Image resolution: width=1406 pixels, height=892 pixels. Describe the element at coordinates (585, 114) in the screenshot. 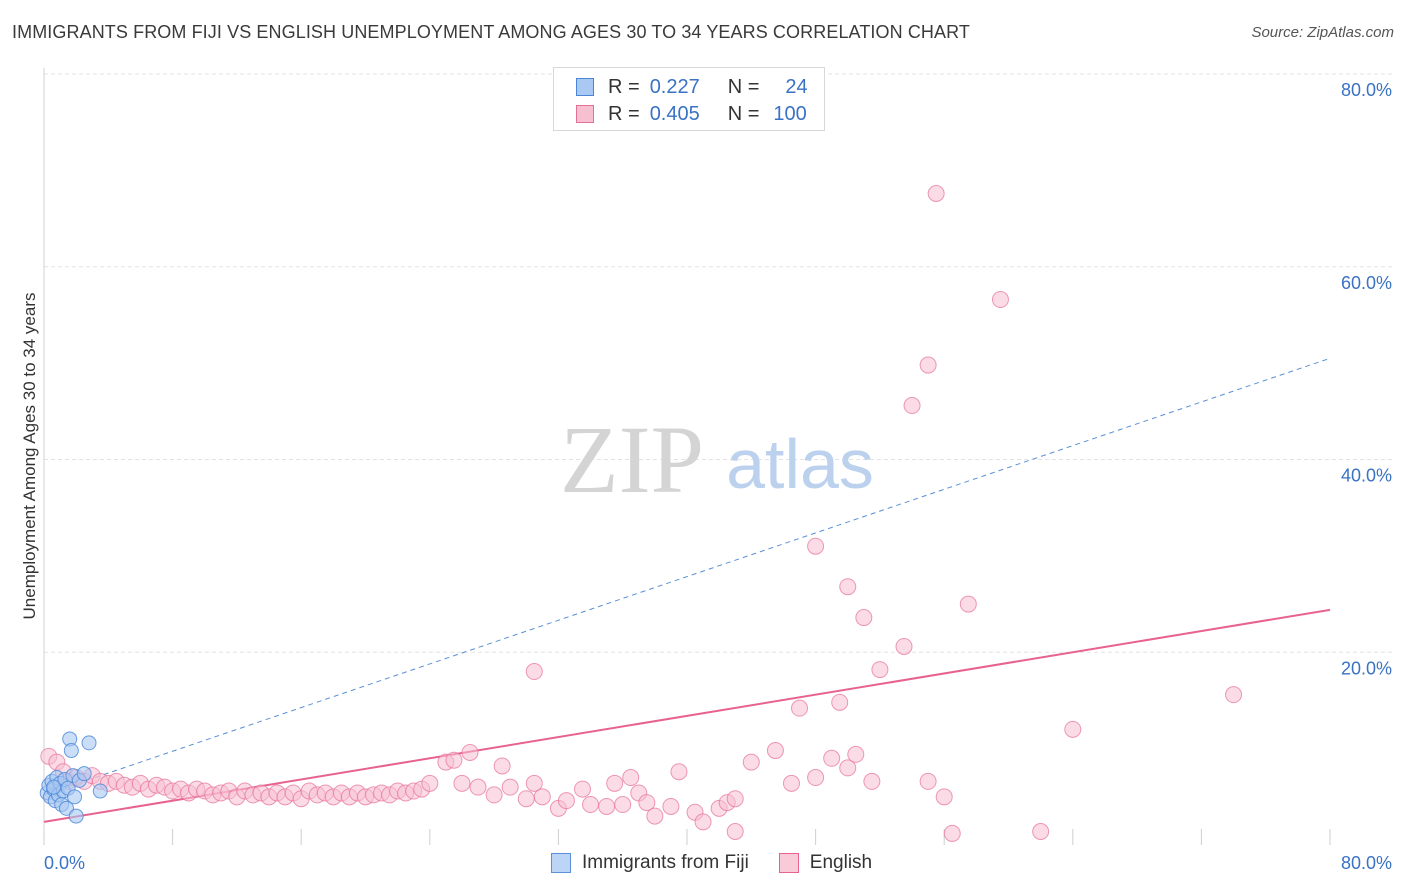

I see `legend-swatch-english` at that location.